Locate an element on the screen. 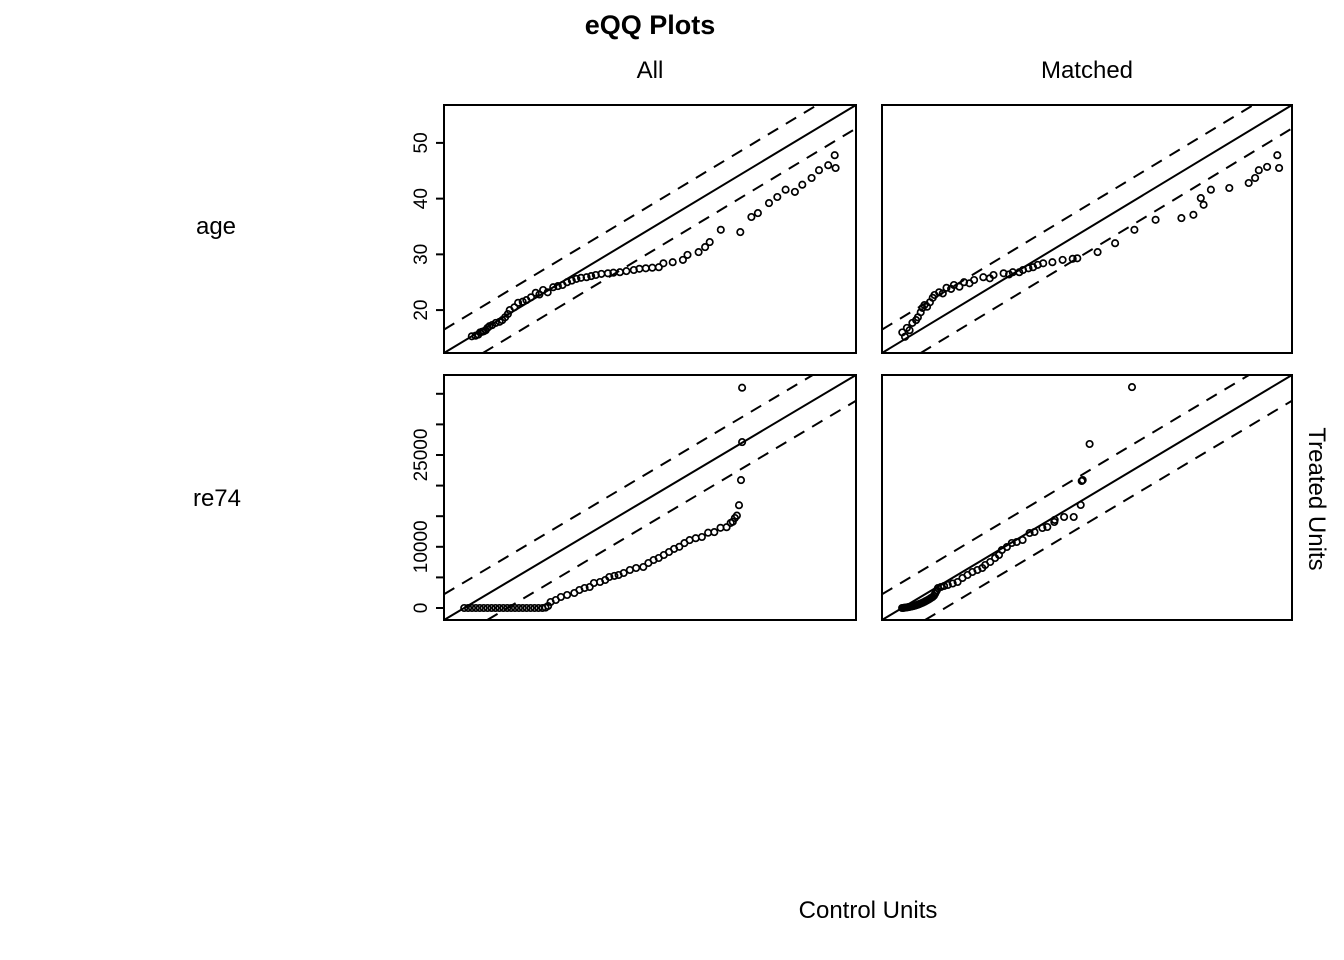 The image size is (1344, 960). figure-title: eQQ Plots is located at coordinates (650, 25).